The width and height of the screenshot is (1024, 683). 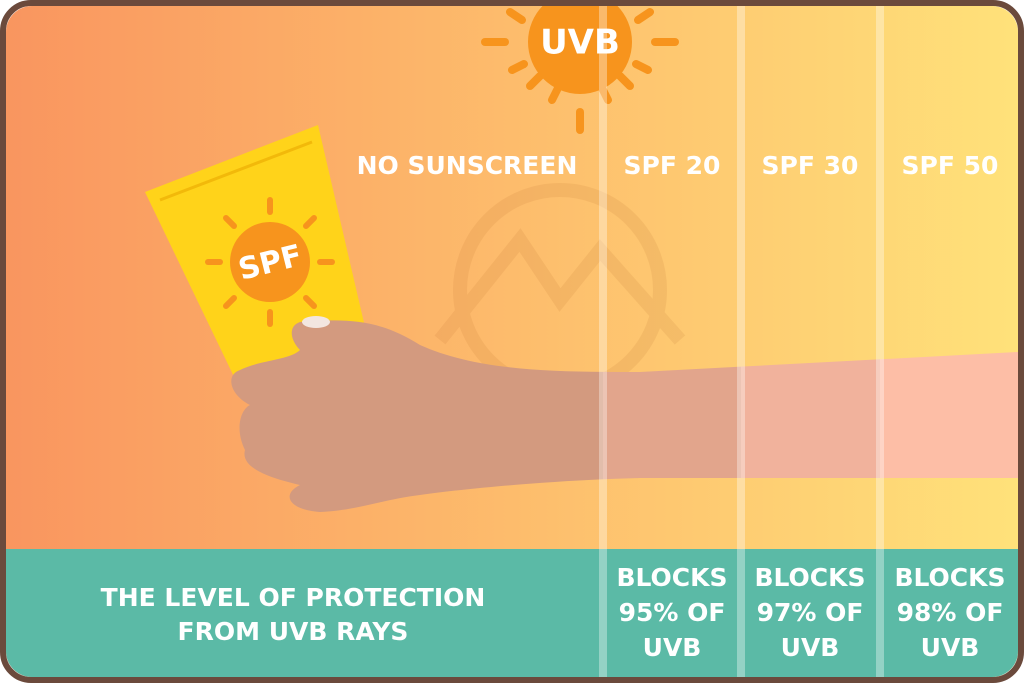 I want to click on tube-sun-rays, so click(x=270, y=262).